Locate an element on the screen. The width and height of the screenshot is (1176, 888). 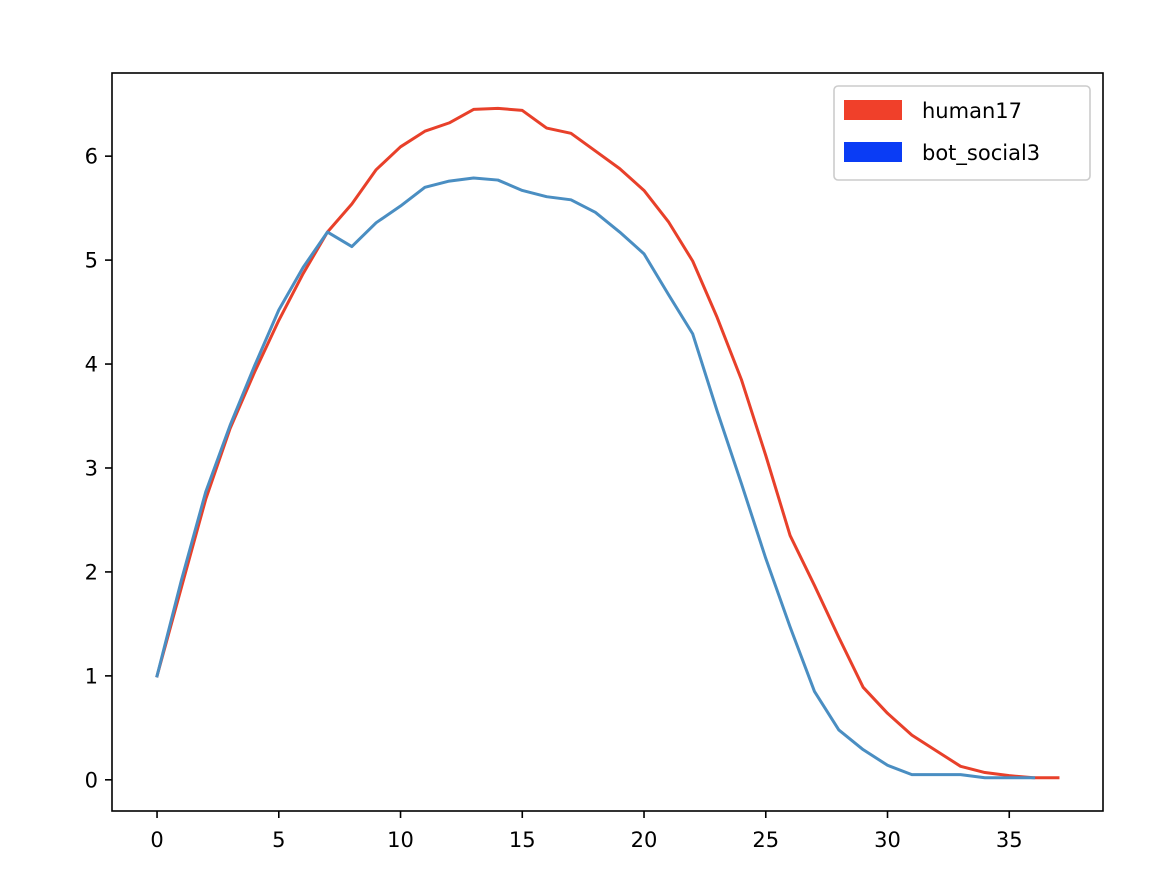
x-tick-label: 5 is located at coordinates (278, 840).